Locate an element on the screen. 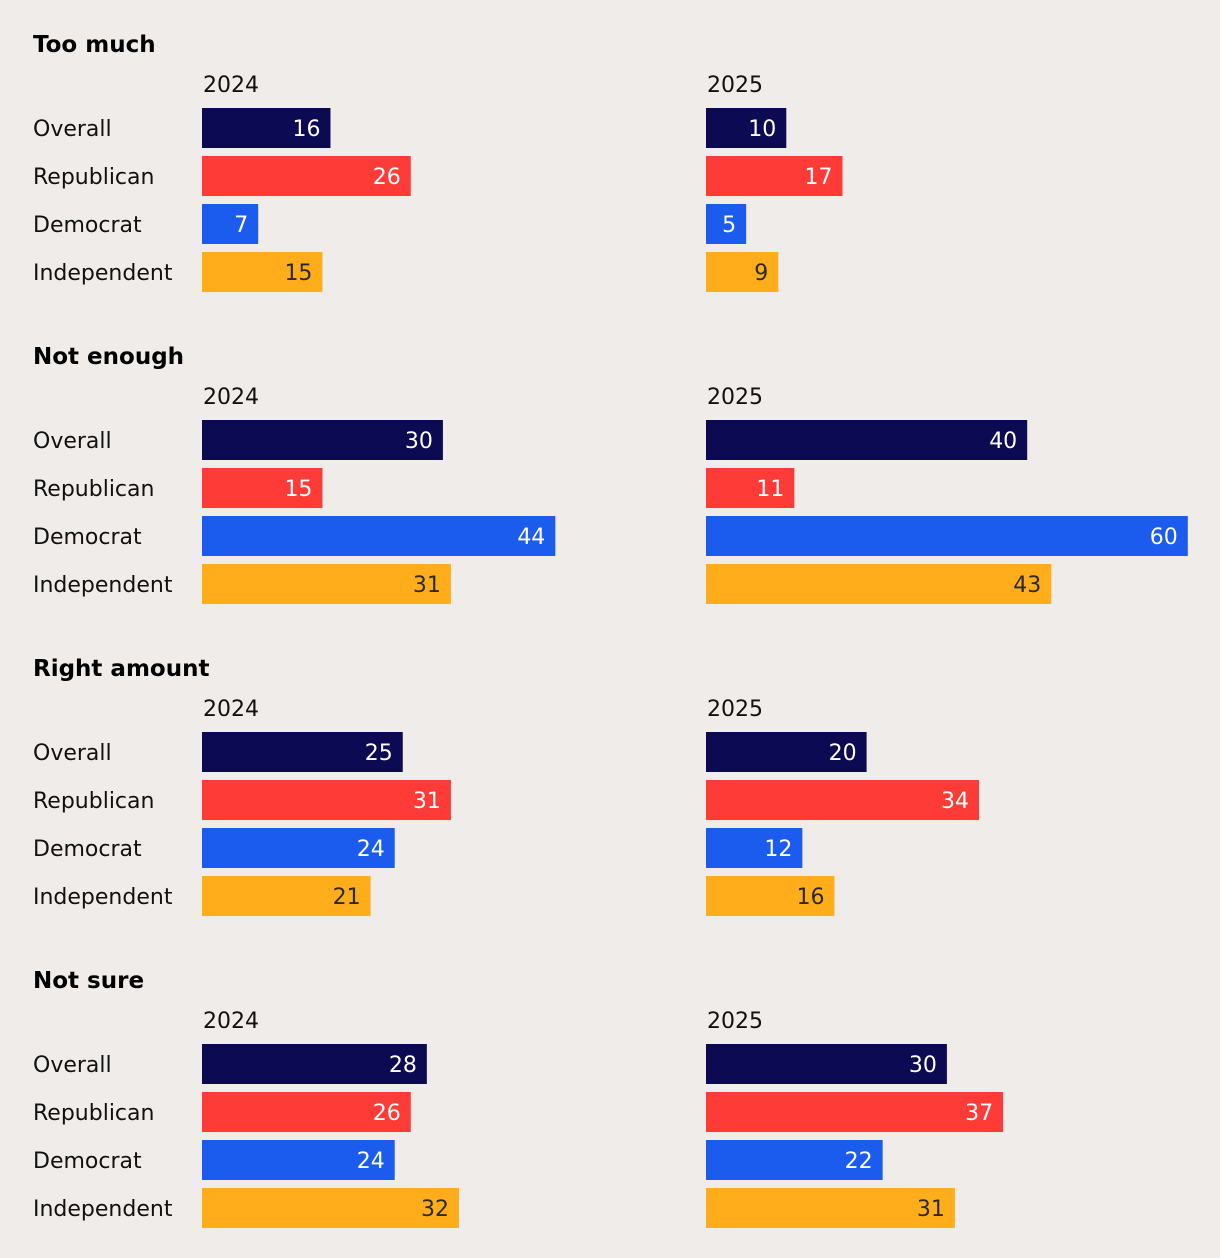 This screenshot has height=1258, width=1220. data-label: 25 is located at coordinates (379, 753).